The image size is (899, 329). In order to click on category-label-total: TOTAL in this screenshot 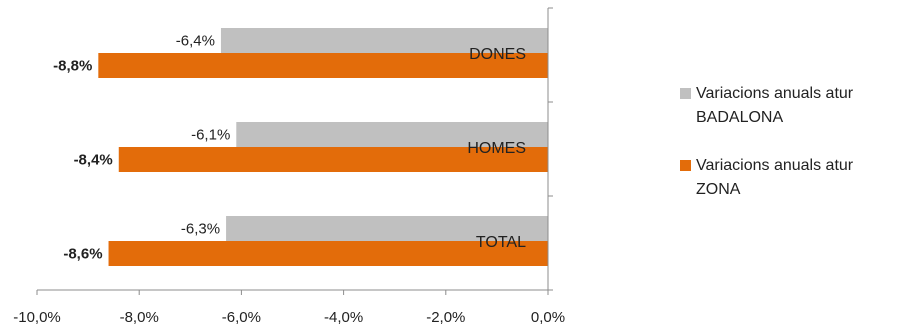, I will do `click(501, 242)`.